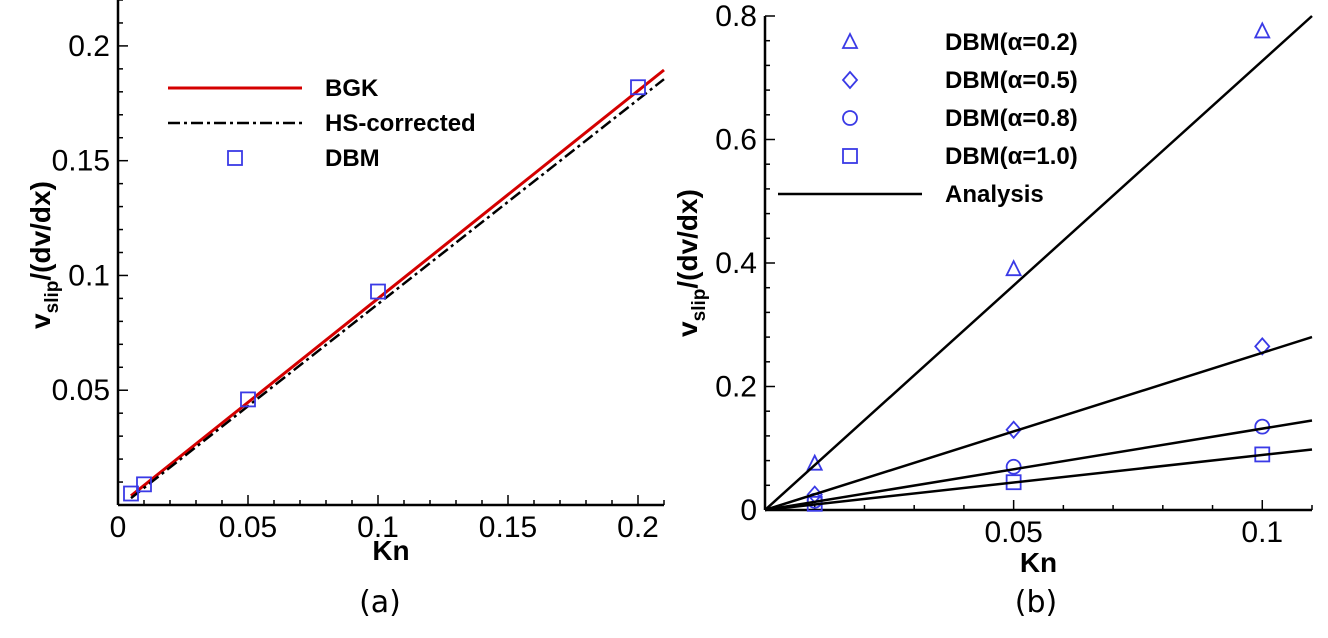 This screenshot has height=638, width=1328. What do you see at coordinates (1011, 80) in the screenshot?
I see `legend-entry-label: DBM(α=0.5)` at bounding box center [1011, 80].